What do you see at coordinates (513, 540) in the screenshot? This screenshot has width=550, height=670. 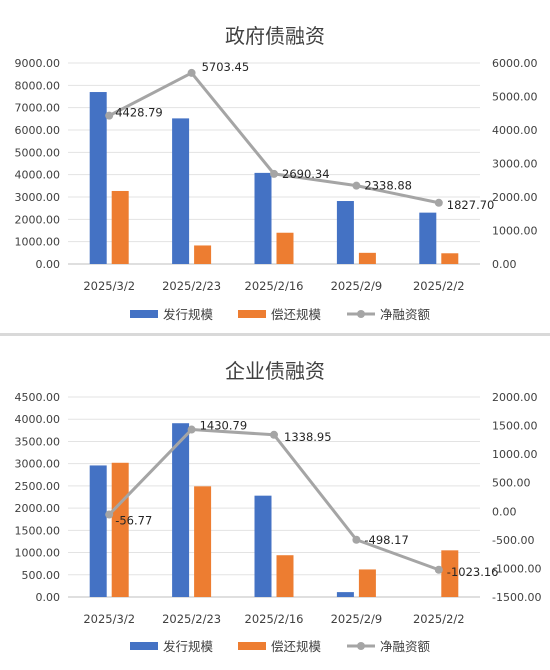 I see `right-axis-tick-label: -500.00` at bounding box center [513, 540].